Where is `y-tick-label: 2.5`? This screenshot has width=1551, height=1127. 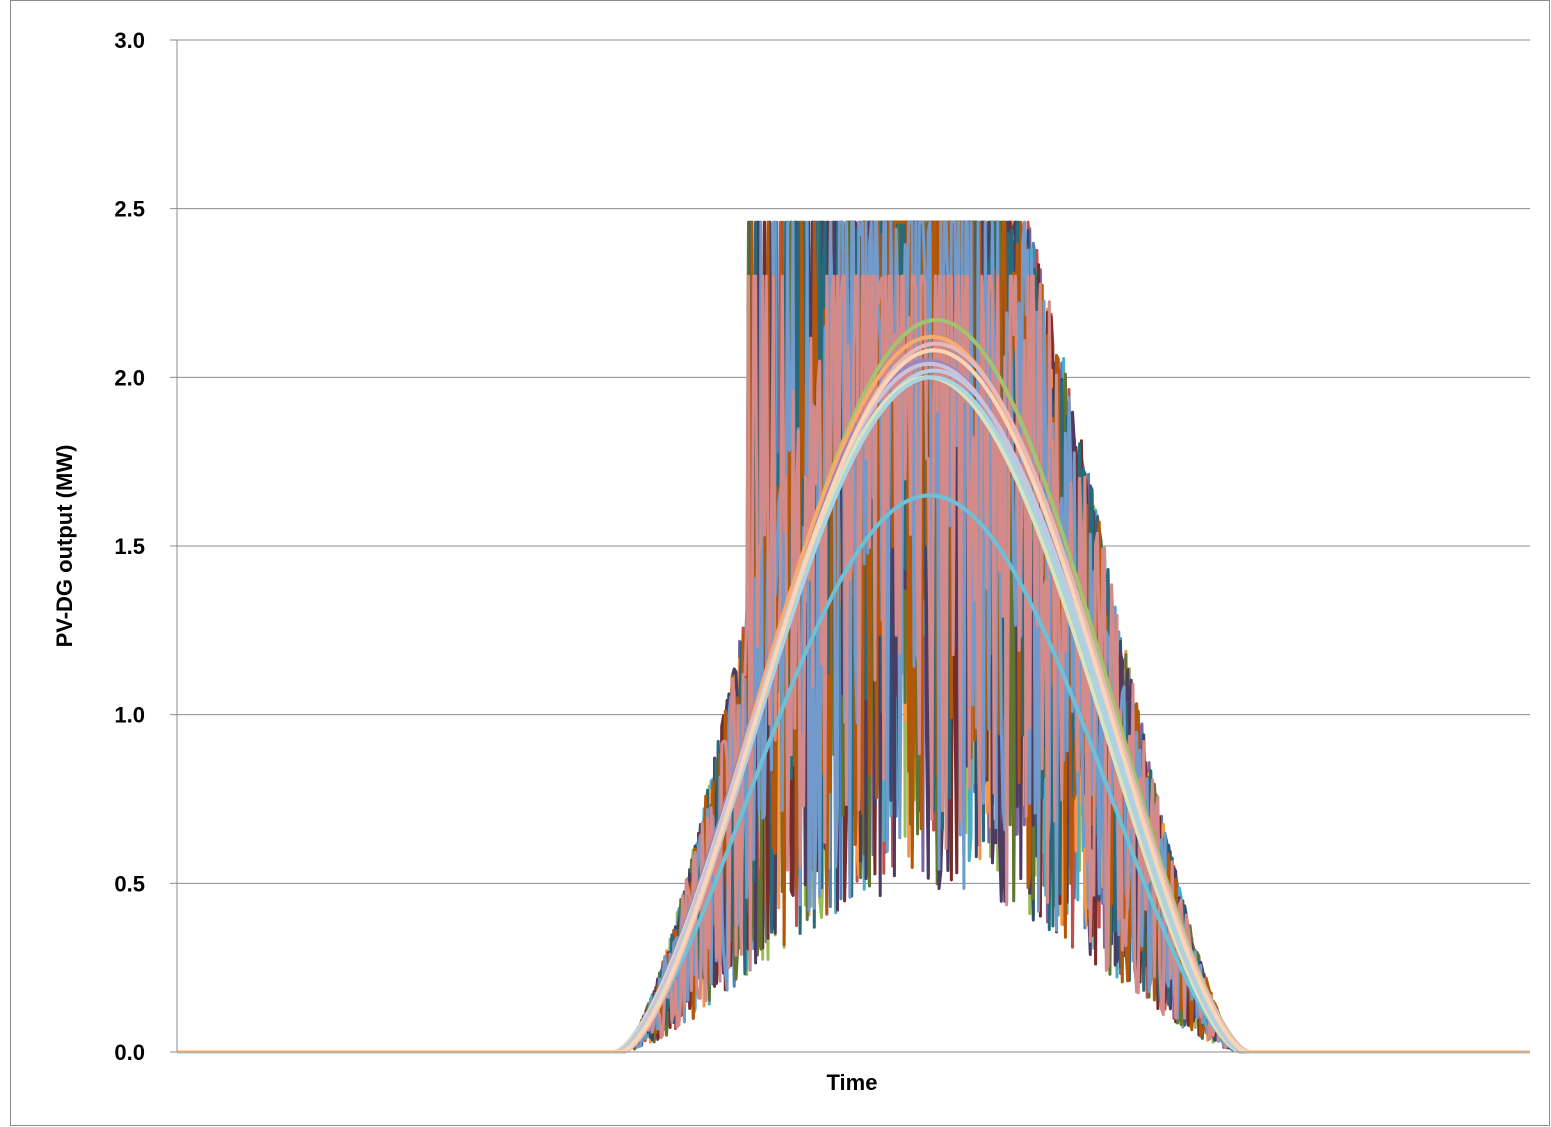 y-tick-label: 2.5 is located at coordinates (129, 209).